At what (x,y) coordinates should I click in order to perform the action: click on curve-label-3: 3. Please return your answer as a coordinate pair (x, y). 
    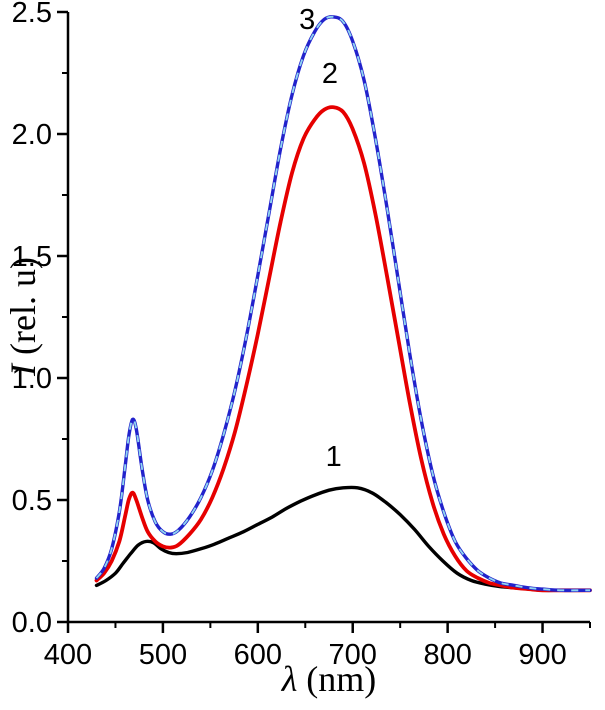
    Looking at the image, I should click on (307, 20).